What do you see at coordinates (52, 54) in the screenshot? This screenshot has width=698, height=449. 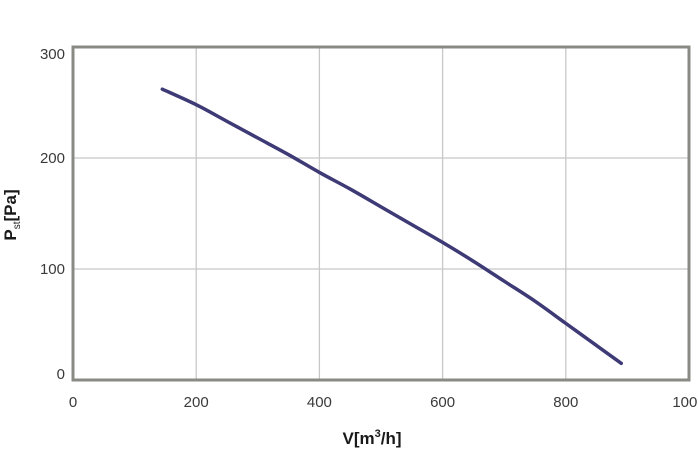 I see `y-tick-label: 300` at bounding box center [52, 54].